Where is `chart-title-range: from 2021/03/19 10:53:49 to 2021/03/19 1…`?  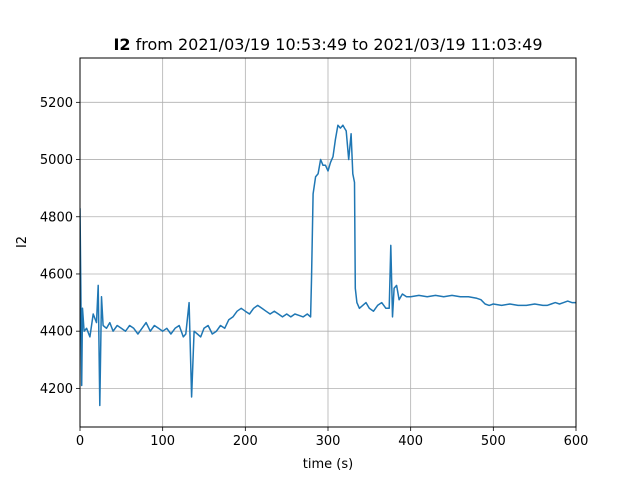 chart-title-range: from 2021/03/19 10:53:49 to 2021/03/19 1… is located at coordinates (337, 44).